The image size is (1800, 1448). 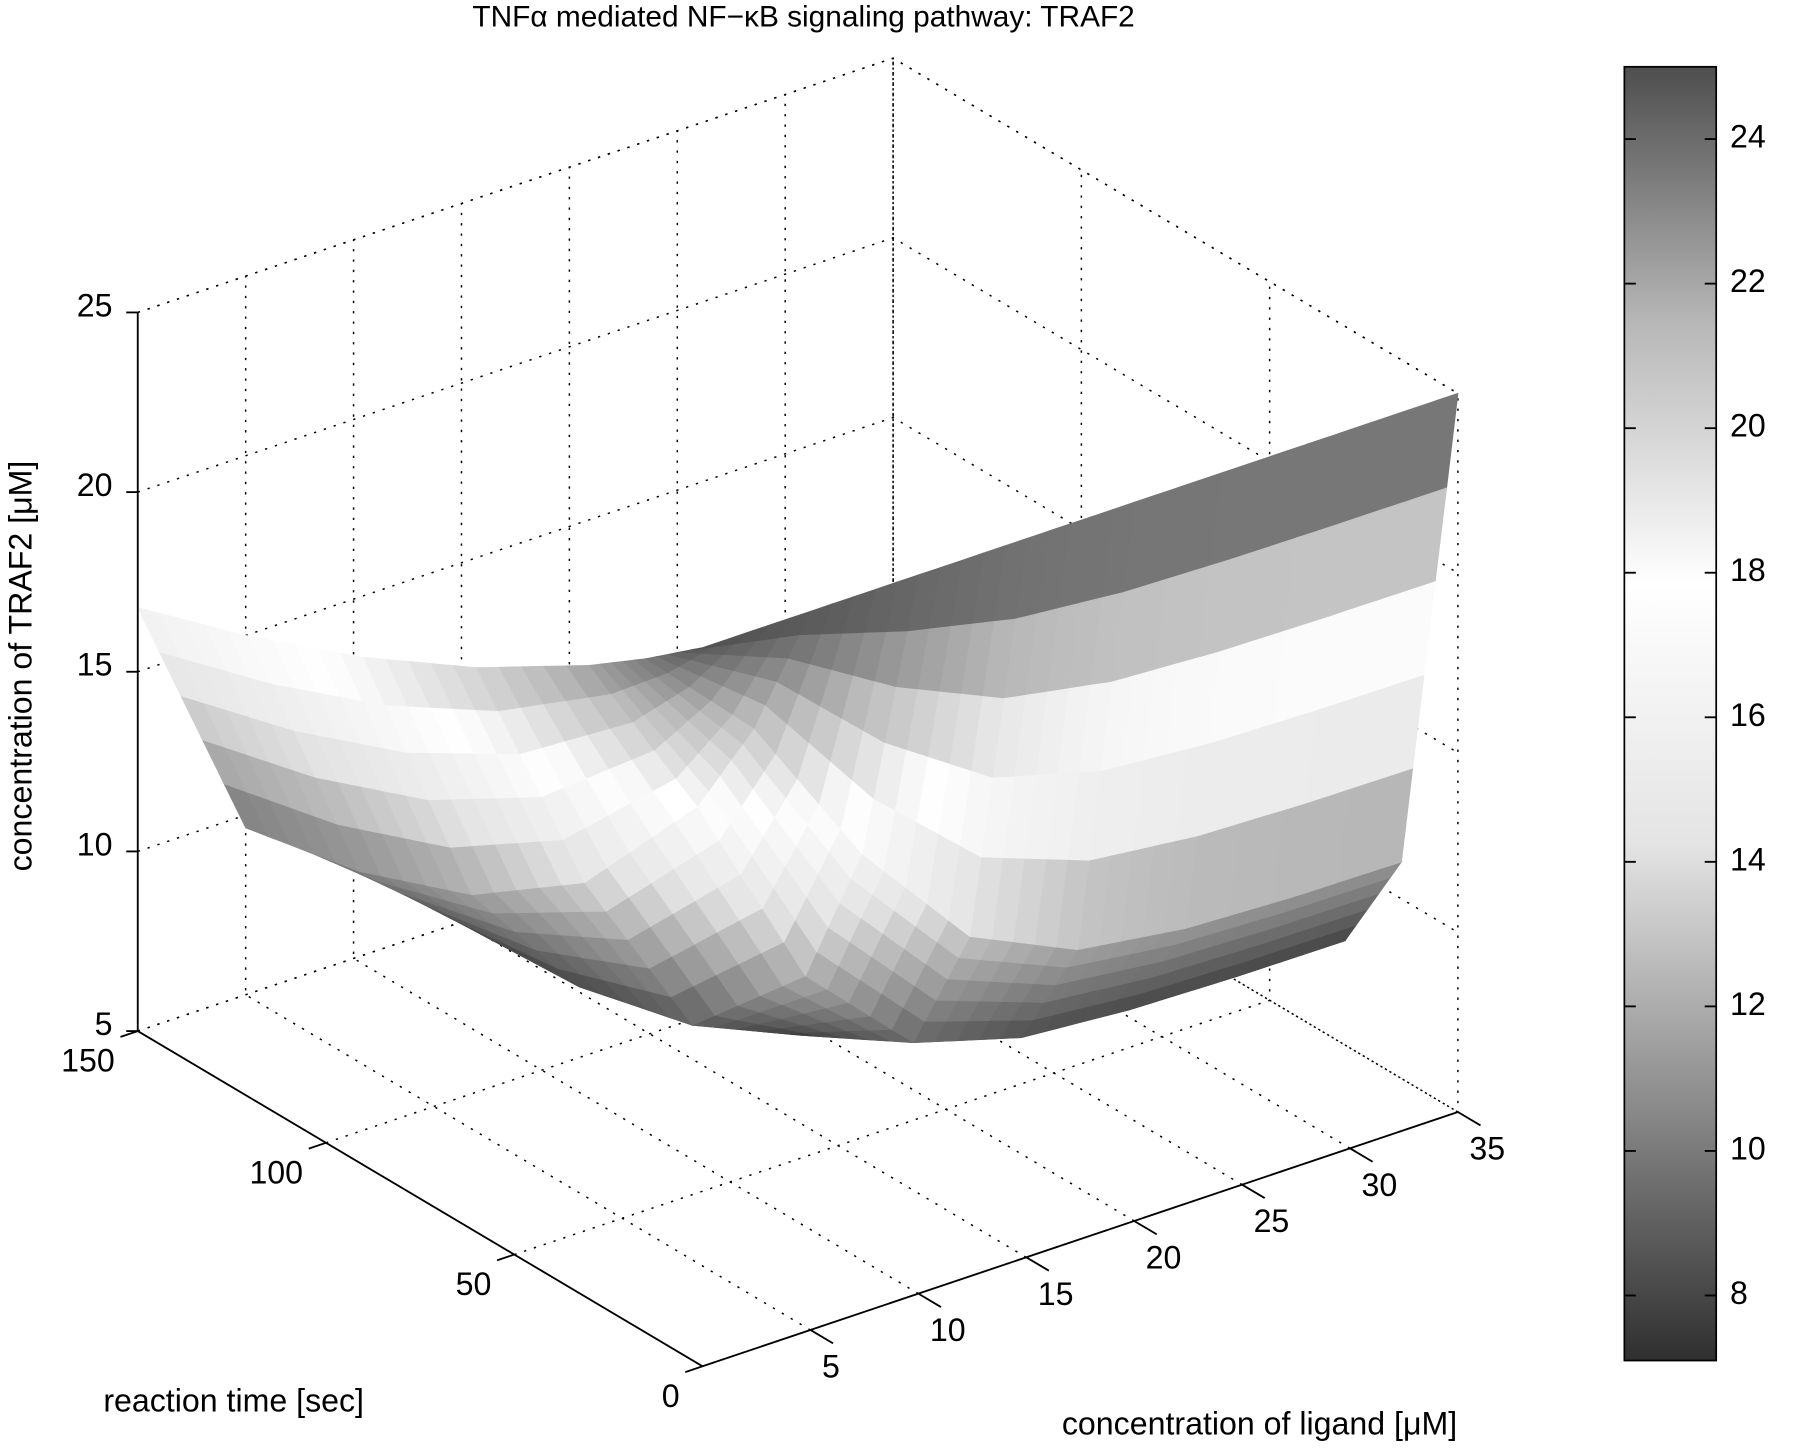 What do you see at coordinates (420, 1199) in the screenshot?
I see `y-axis` at bounding box center [420, 1199].